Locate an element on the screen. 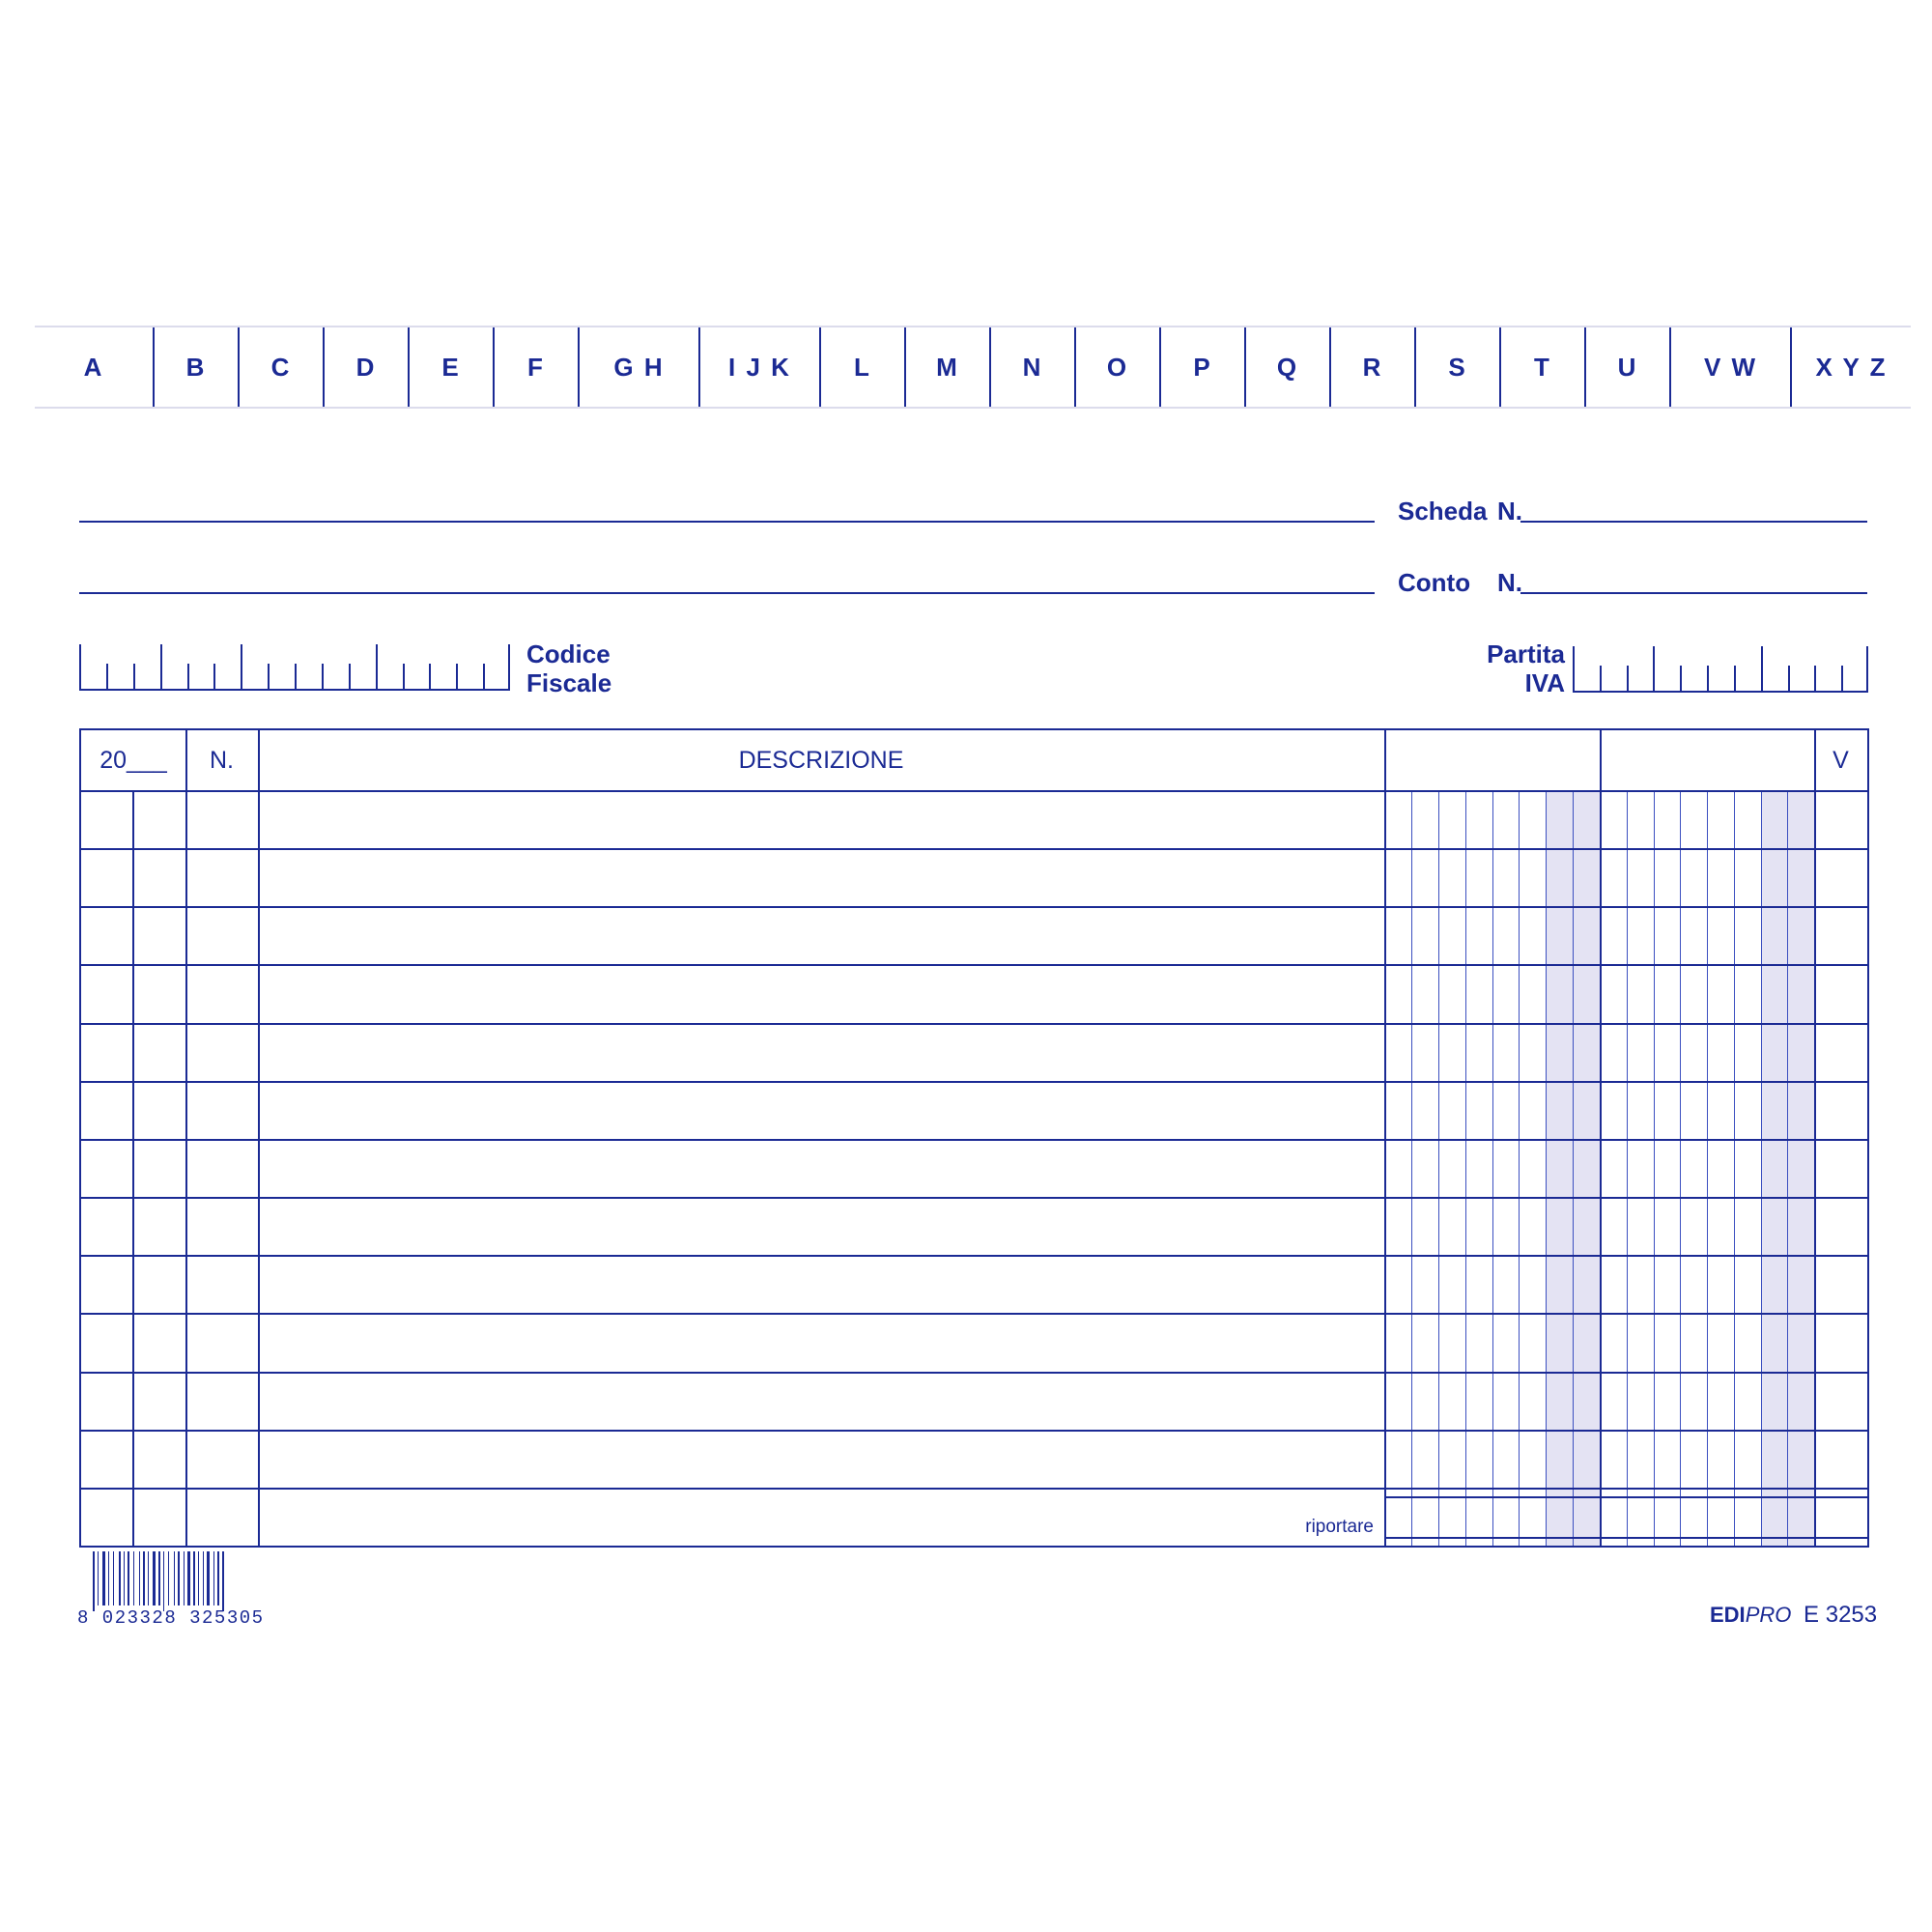  index-tab-q: Q is located at coordinates (1288, 367).